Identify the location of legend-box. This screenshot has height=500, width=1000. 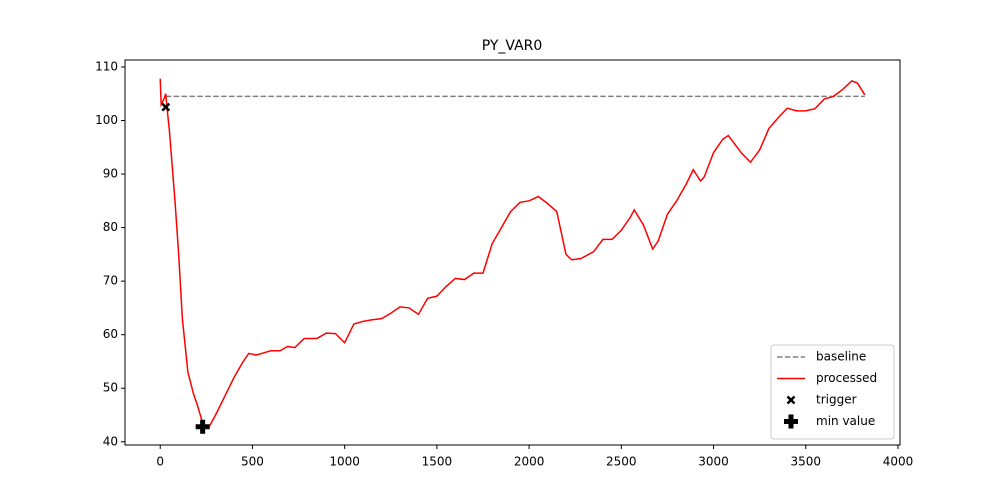
(832, 392).